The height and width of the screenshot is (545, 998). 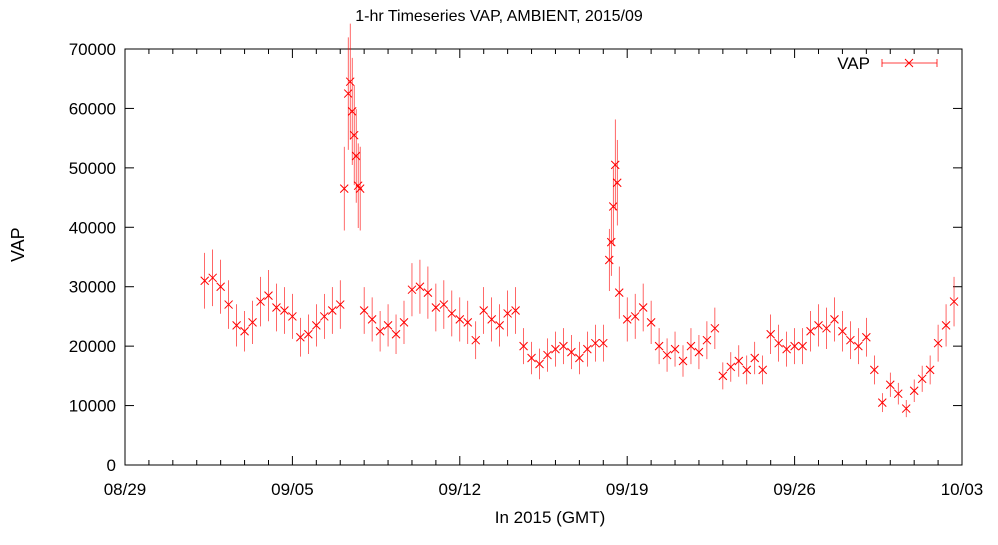 I want to click on x-tick-label: 09/26, so click(x=794, y=489).